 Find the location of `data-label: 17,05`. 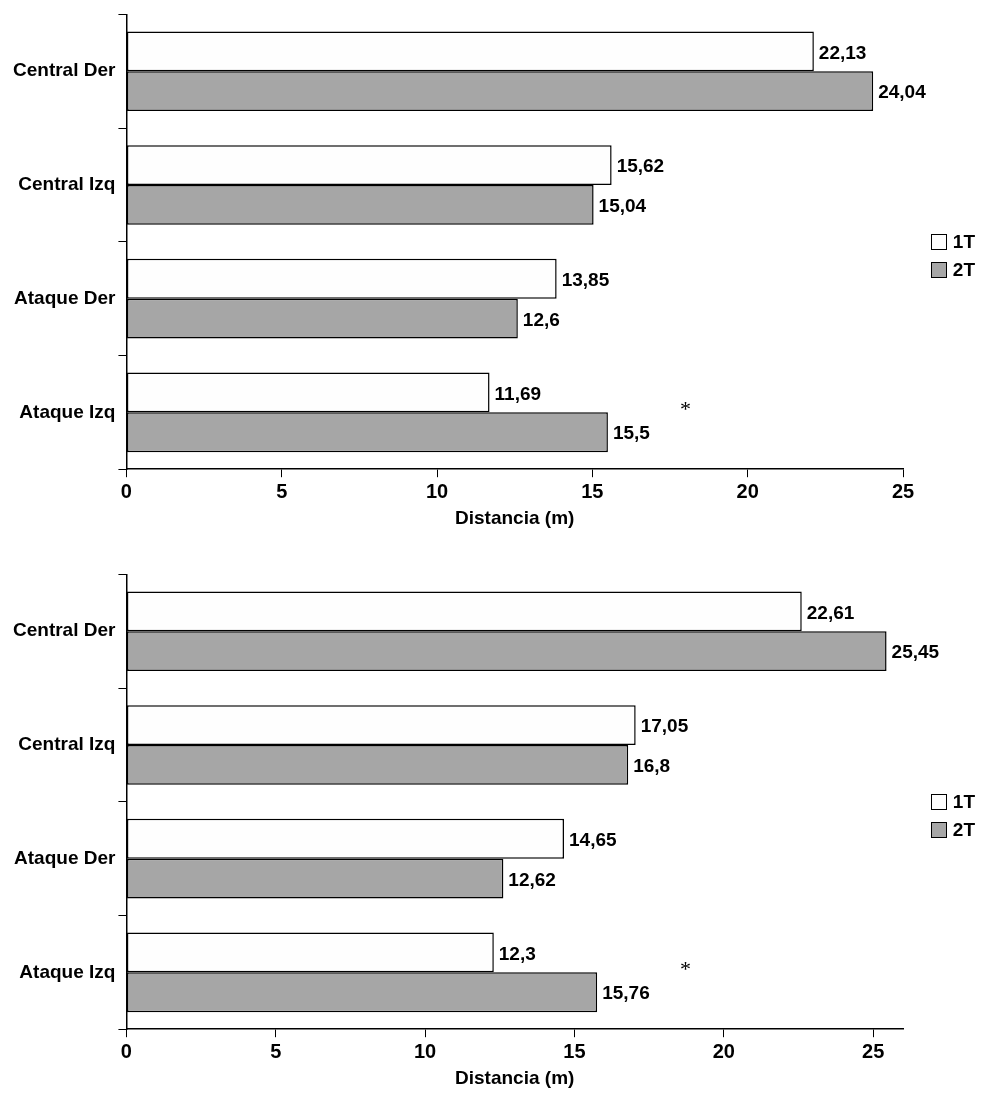

data-label: 17,05 is located at coordinates (664, 726).